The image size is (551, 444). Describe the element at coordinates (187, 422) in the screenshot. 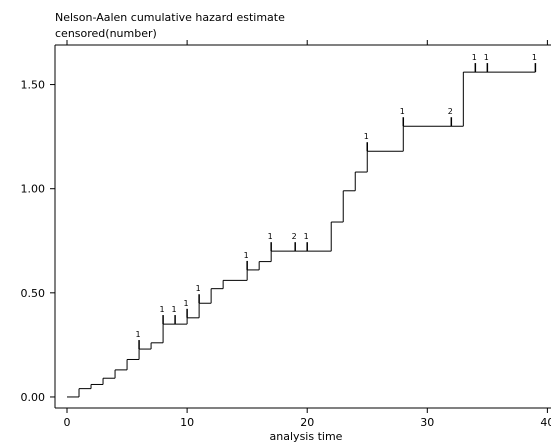

I see `x-tick-label: 10` at that location.